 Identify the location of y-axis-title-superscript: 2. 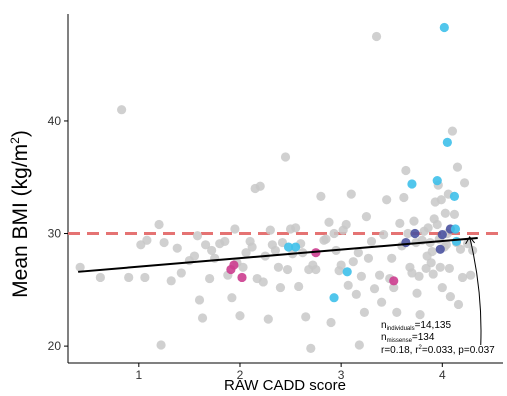
(15, 140).